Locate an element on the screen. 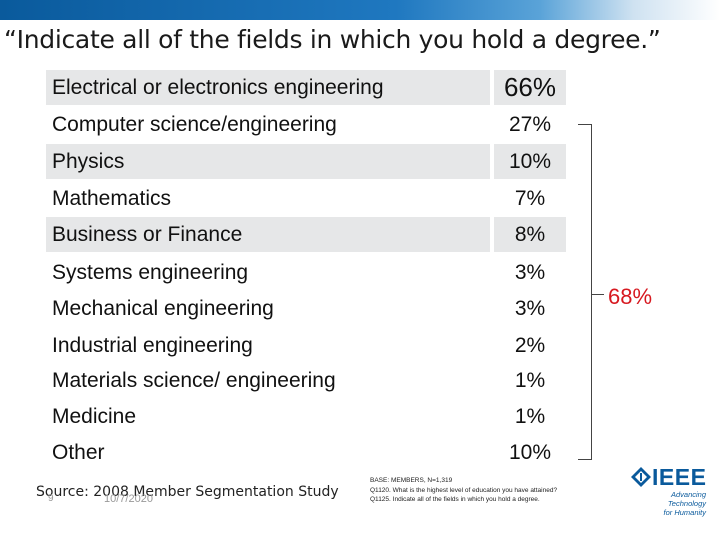 The width and height of the screenshot is (720, 540). bracket-tick is located at coordinates (598, 294).